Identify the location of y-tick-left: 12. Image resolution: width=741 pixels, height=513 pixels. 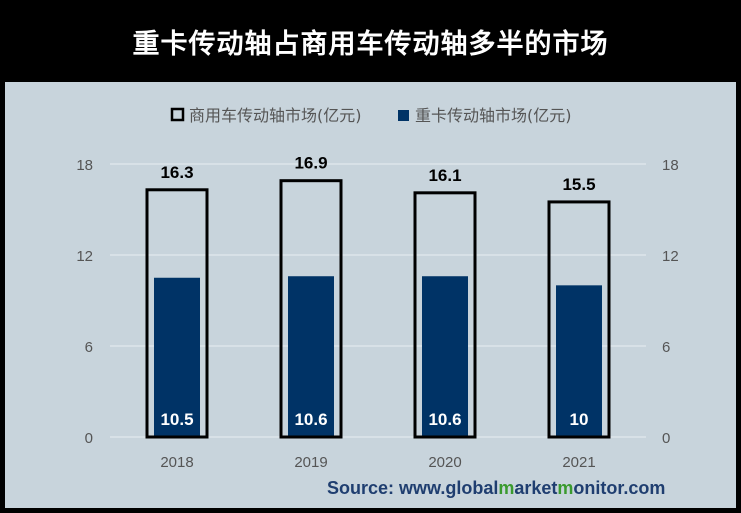
(84, 256).